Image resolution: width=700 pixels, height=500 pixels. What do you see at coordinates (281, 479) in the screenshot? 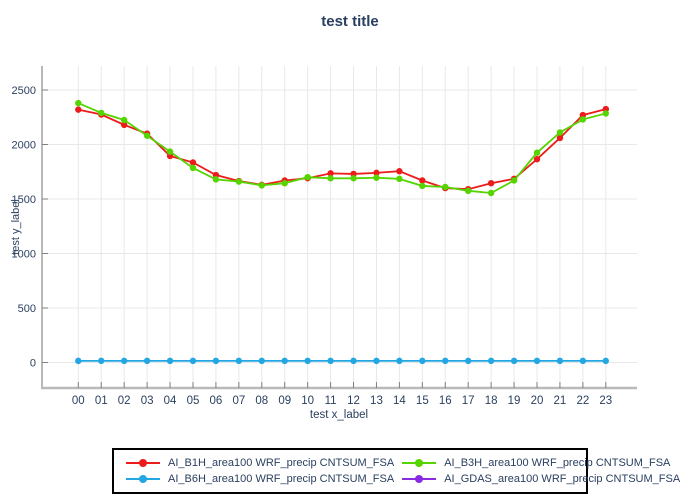
I see `legend-item-label: AI_B6H_area100 WRF_precip CNTSUM_FSA` at bounding box center [281, 479].